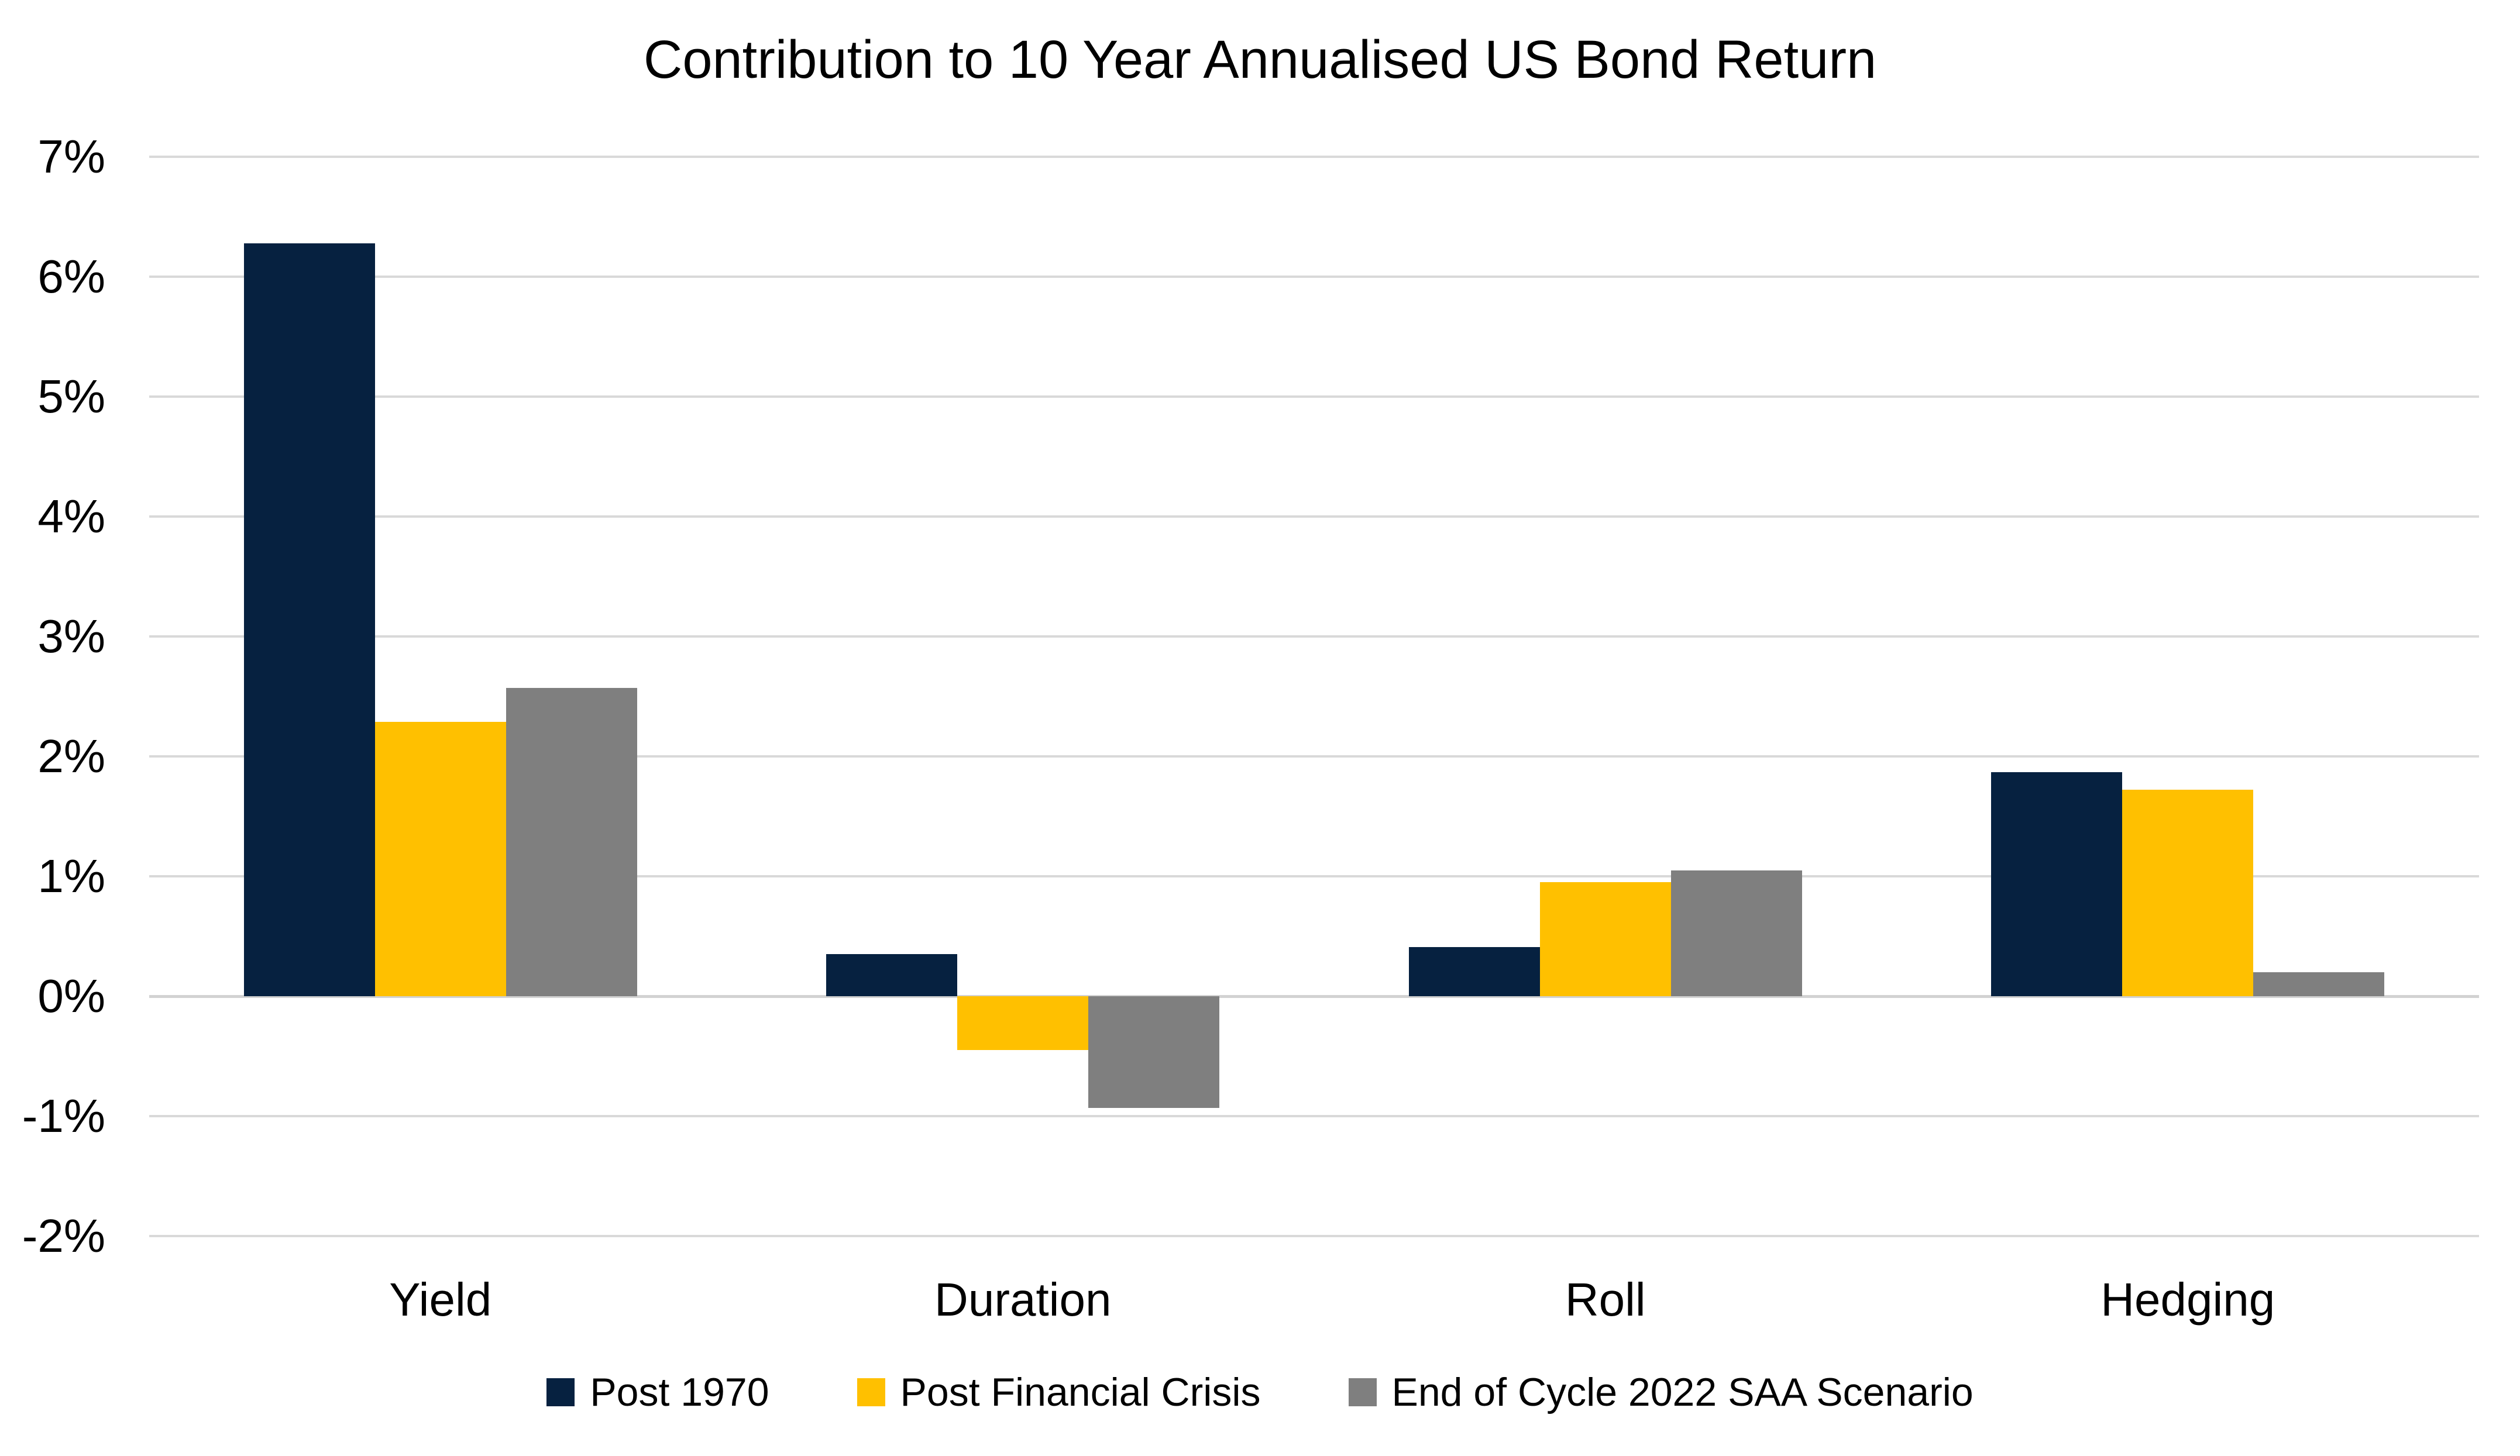 The width and height of the screenshot is (2520, 1456). I want to click on y-tick-label: 1%, so click(71, 876).